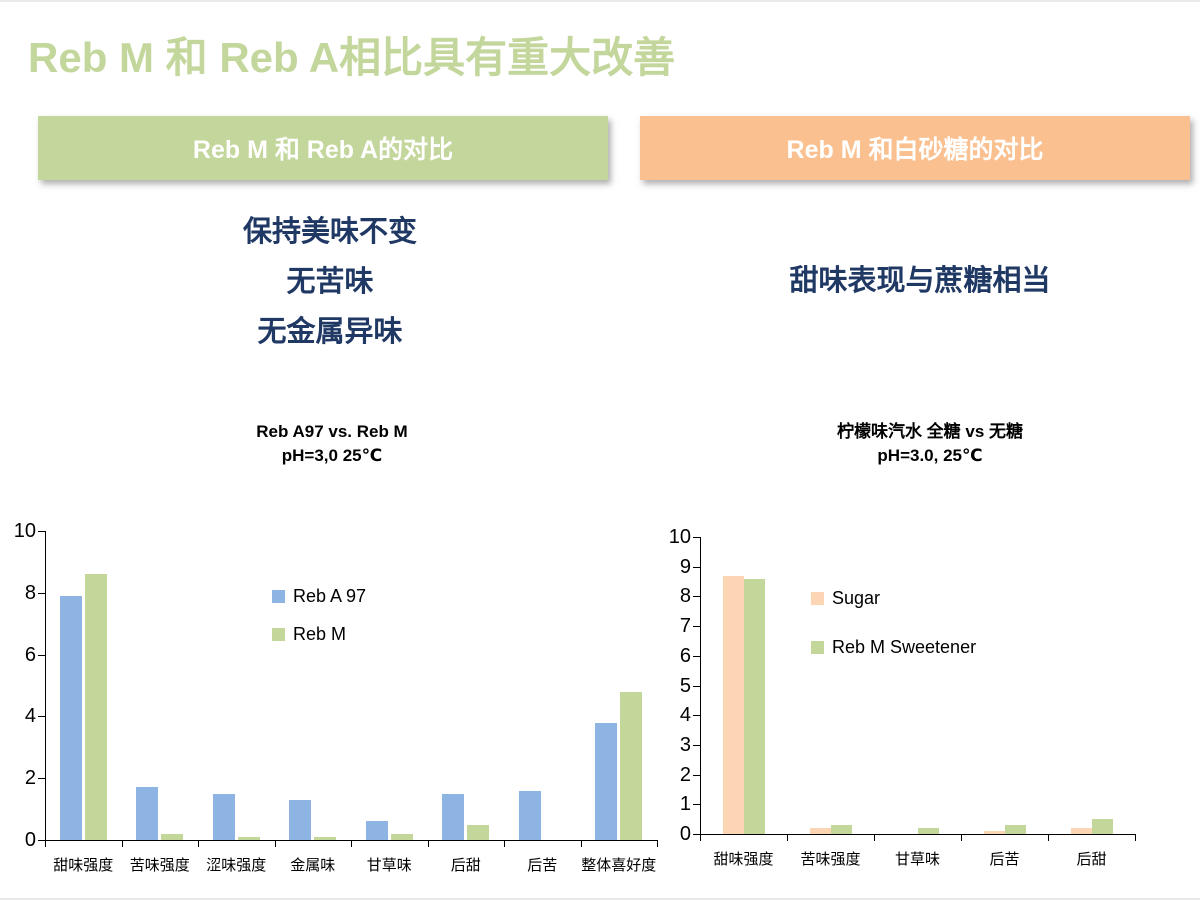 This screenshot has height=900, width=1200. I want to click on benefit-no-metallic: 无金属异味, so click(330, 332).